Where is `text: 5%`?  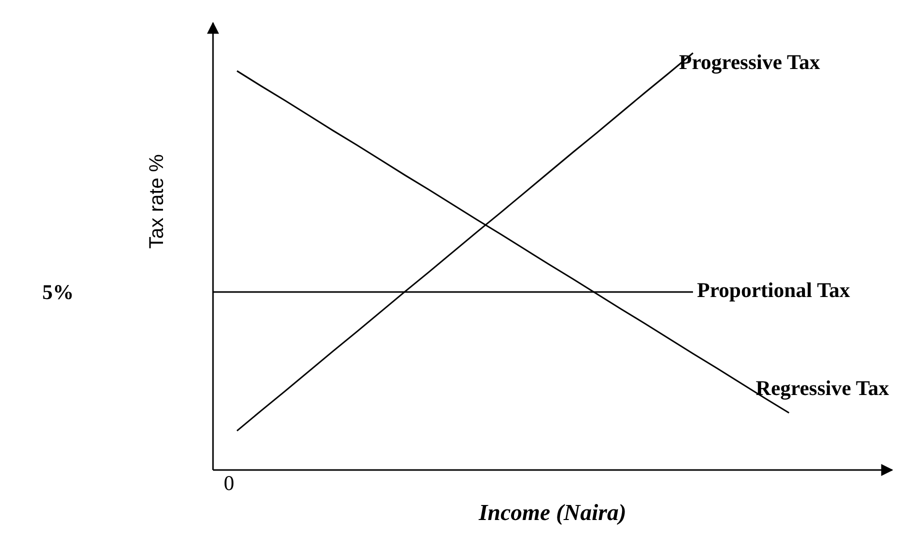 text: 5% is located at coordinates (58, 292).